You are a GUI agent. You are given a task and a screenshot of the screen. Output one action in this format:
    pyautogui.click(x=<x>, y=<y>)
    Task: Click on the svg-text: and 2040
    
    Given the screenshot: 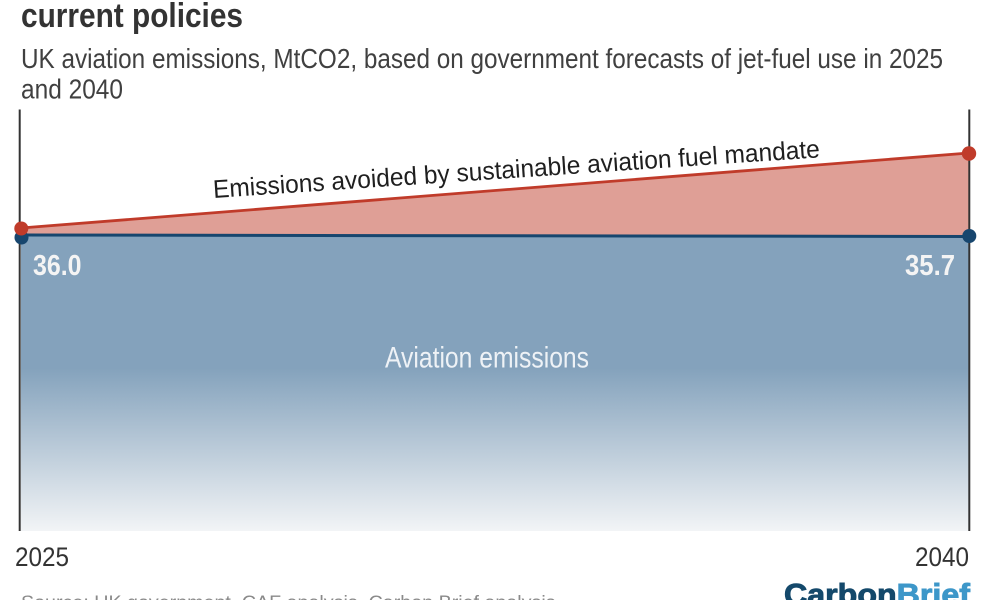 What is the action you would take?
    pyautogui.click(x=72, y=89)
    